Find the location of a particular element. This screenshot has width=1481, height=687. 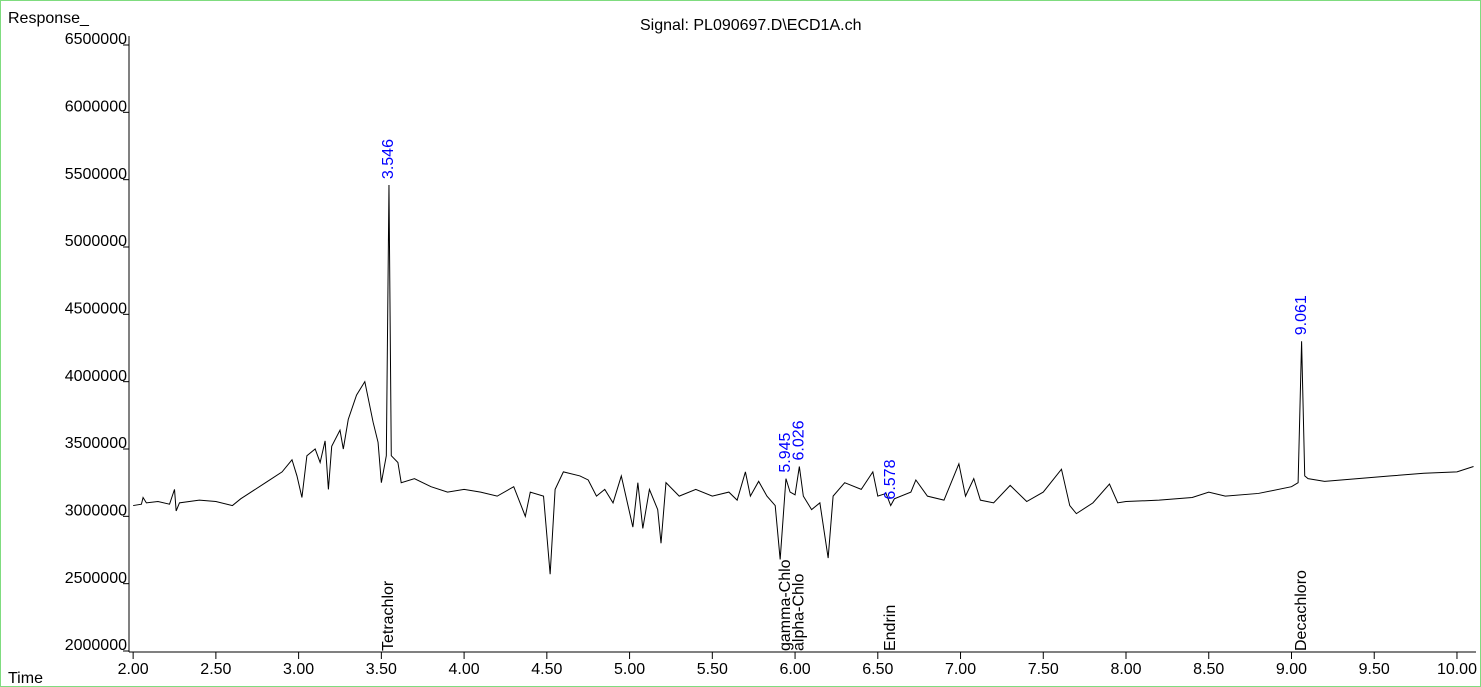

compound-label: Decachloro is located at coordinates (1301, 610).